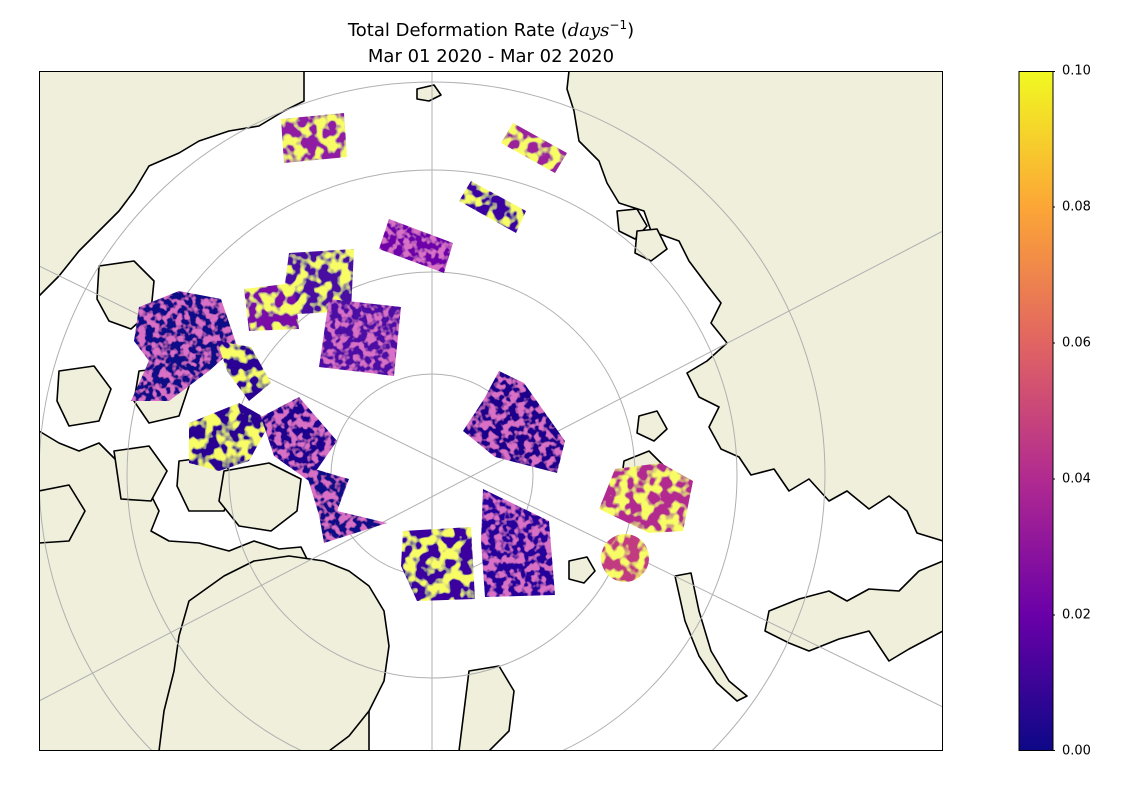  Describe the element at coordinates (429, 93) in the screenshot. I see `land-wrangel` at that location.